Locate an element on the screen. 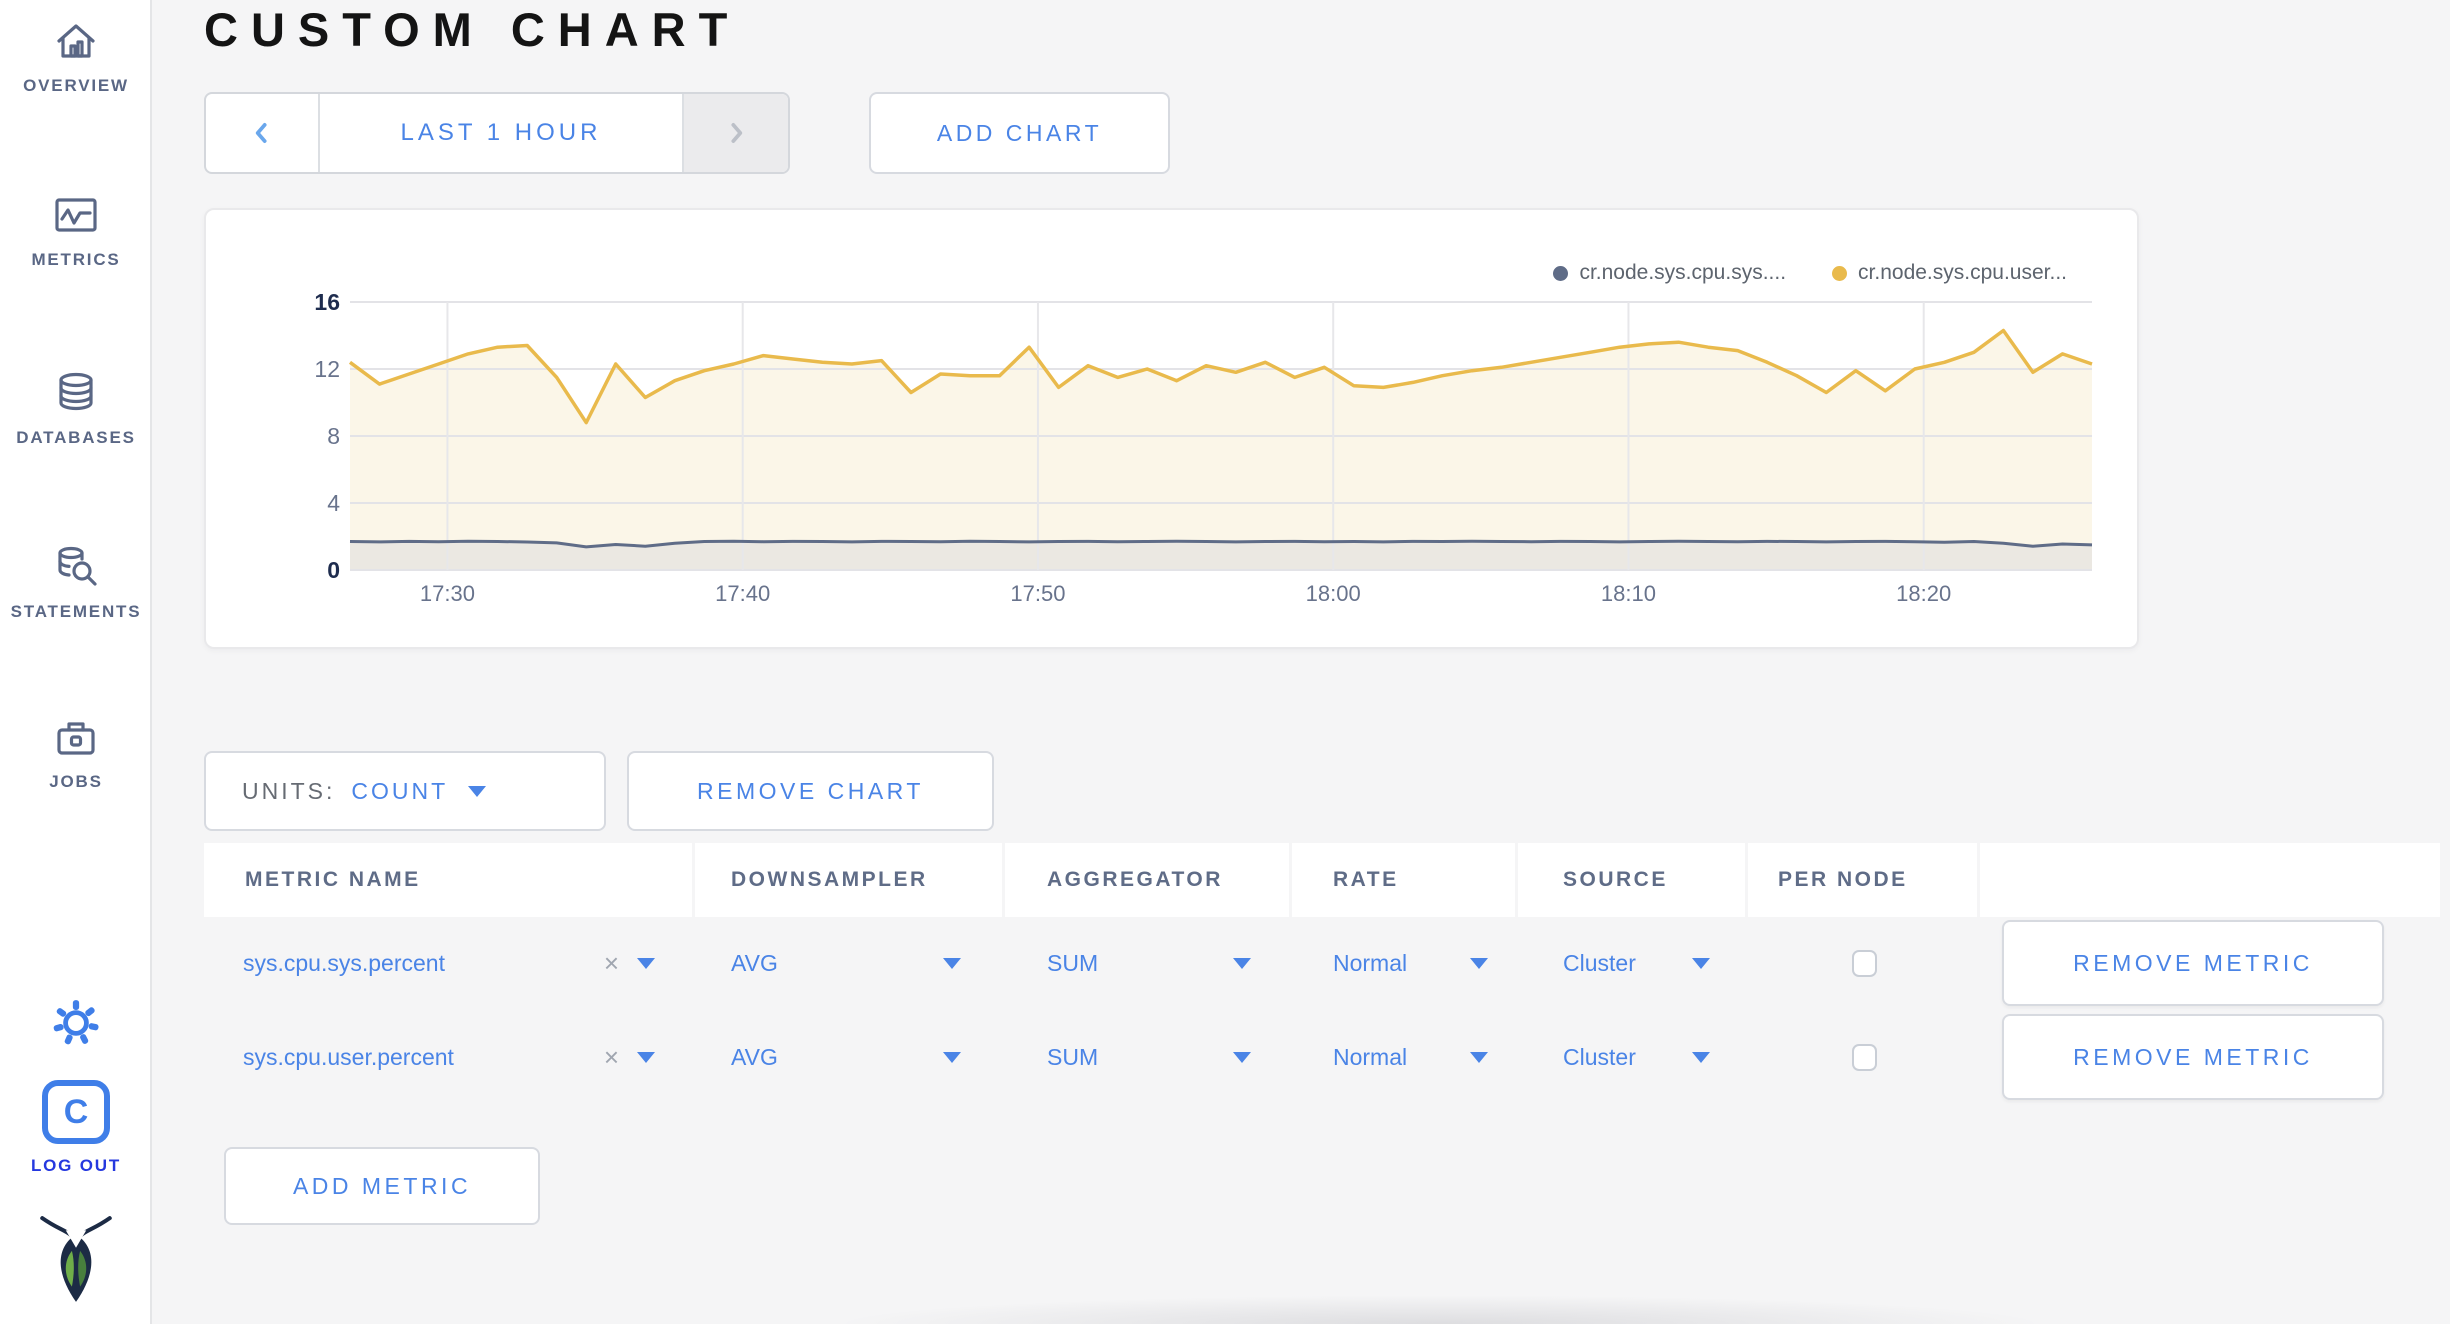  statements-icon is located at coordinates (77, 566).